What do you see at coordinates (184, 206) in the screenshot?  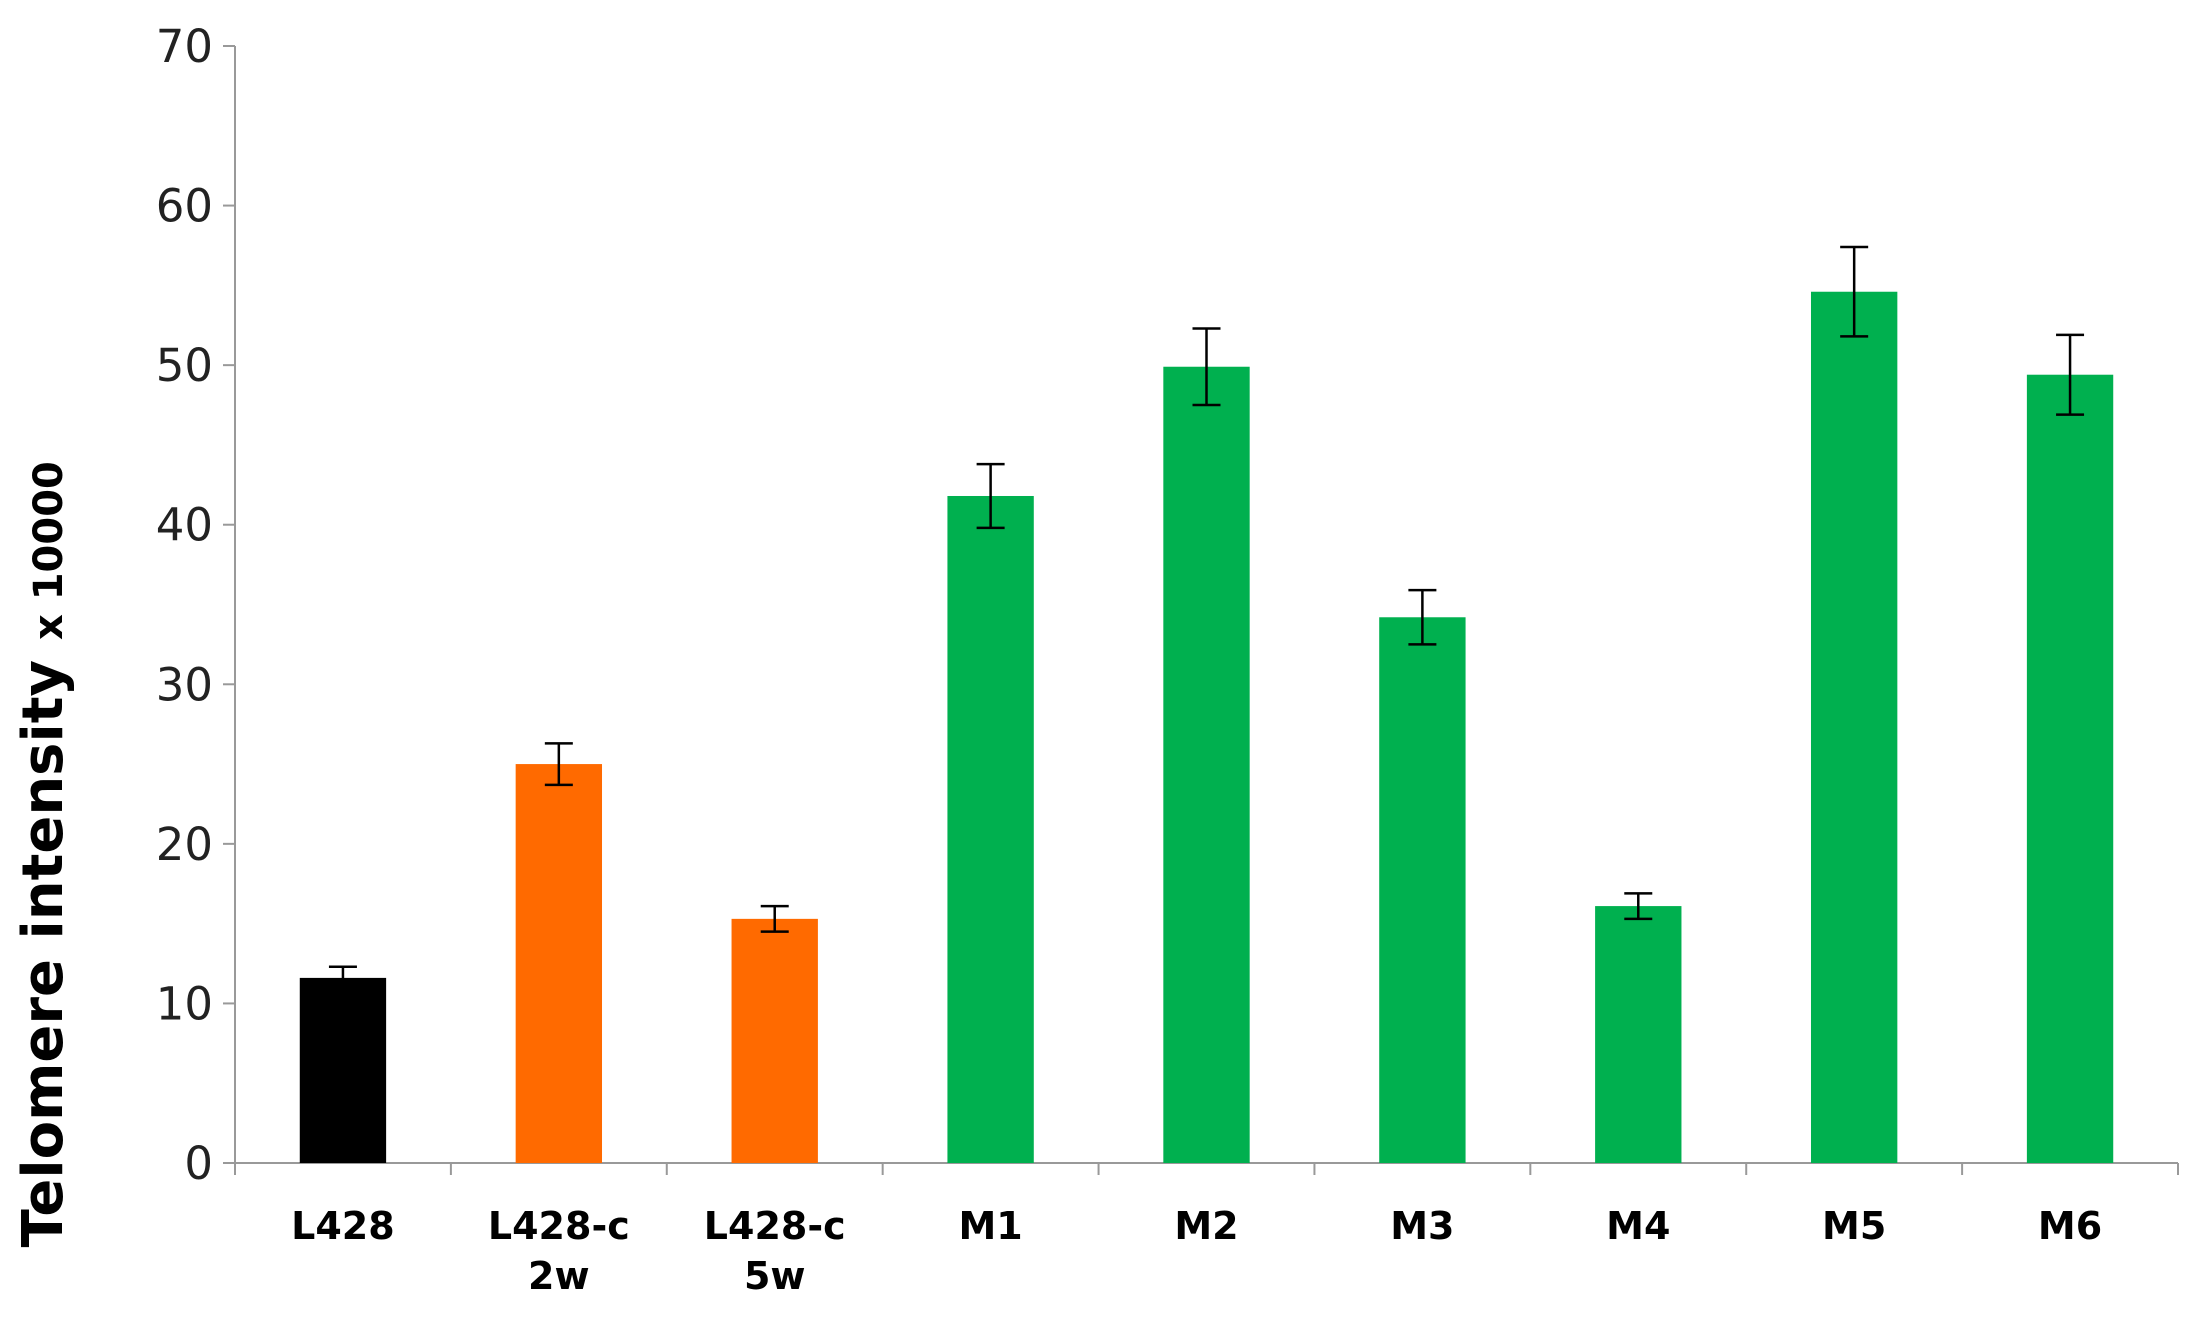 I see `y-tick-label: 60` at bounding box center [184, 206].